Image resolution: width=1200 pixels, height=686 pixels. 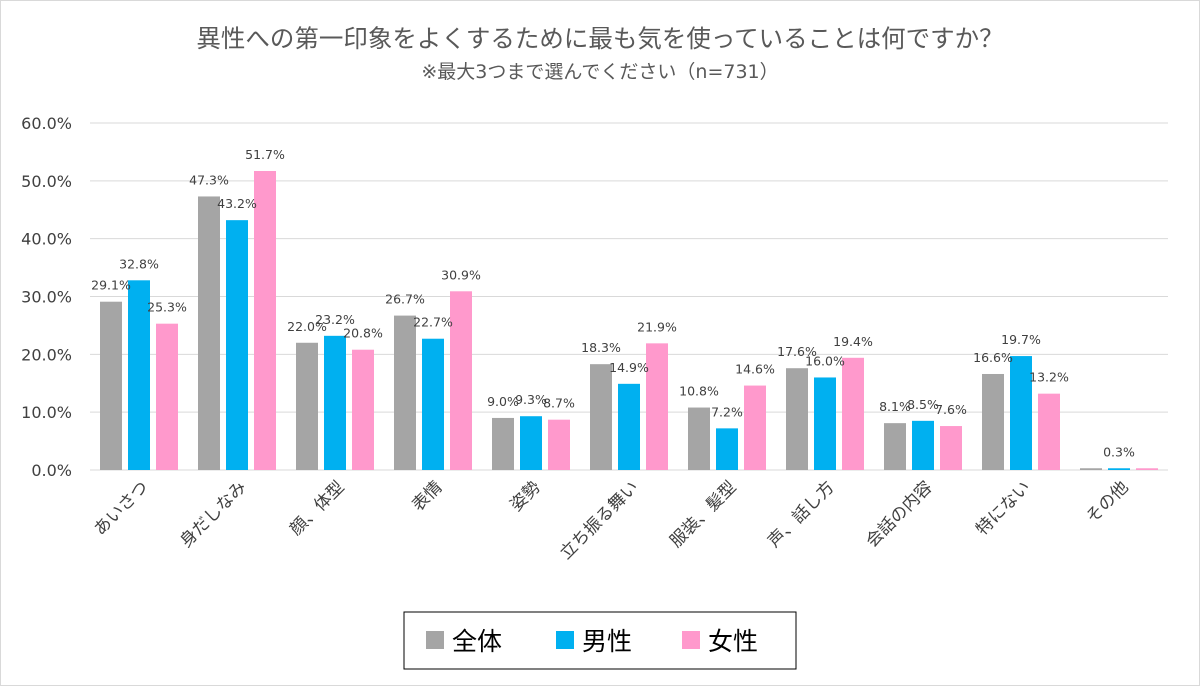 What do you see at coordinates (111, 285) in the screenshot?
I see `data-label: 29.1%` at bounding box center [111, 285].